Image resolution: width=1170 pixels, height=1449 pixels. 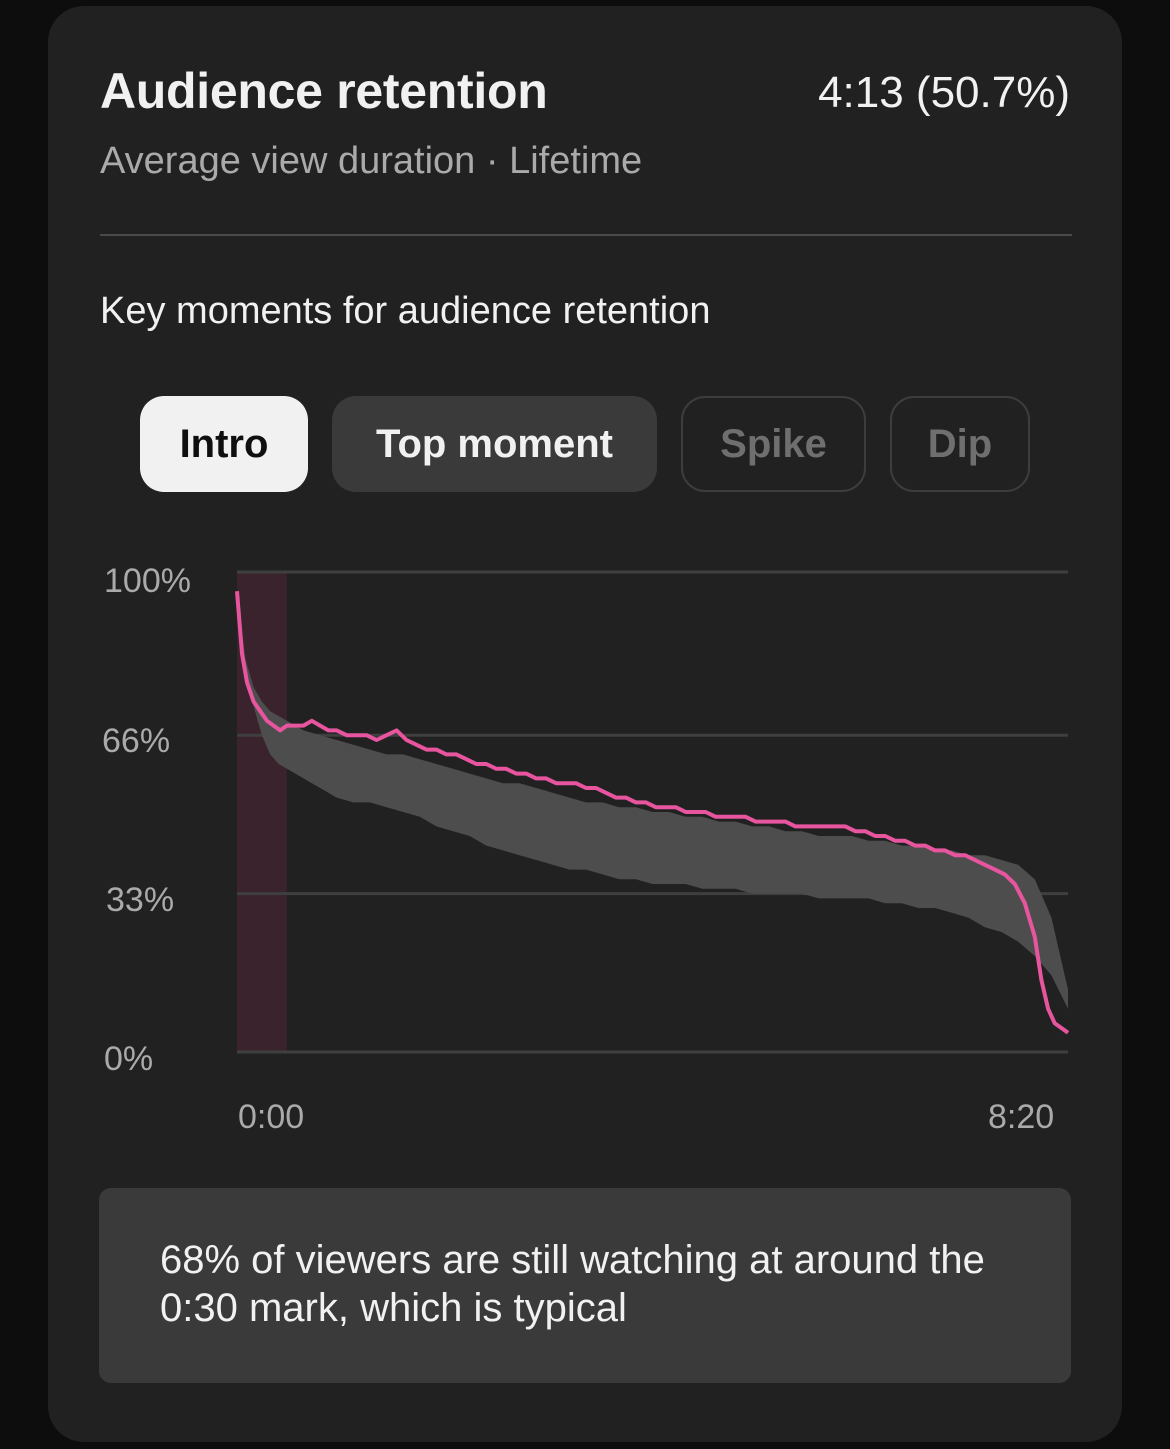 I want to click on chip-dip: Dip, so click(x=960, y=444).